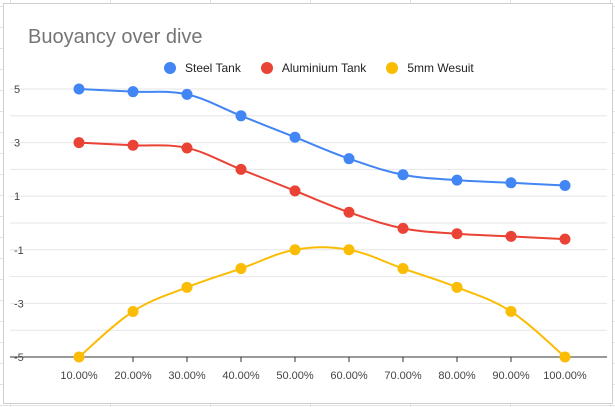  I want to click on y-tick-label: 3, so click(17, 144).